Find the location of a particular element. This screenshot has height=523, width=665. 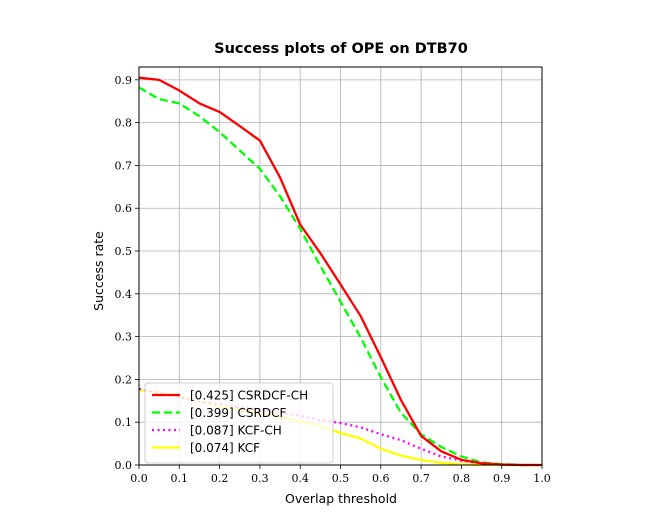

x-tick-label: 0.4 is located at coordinates (300, 478).